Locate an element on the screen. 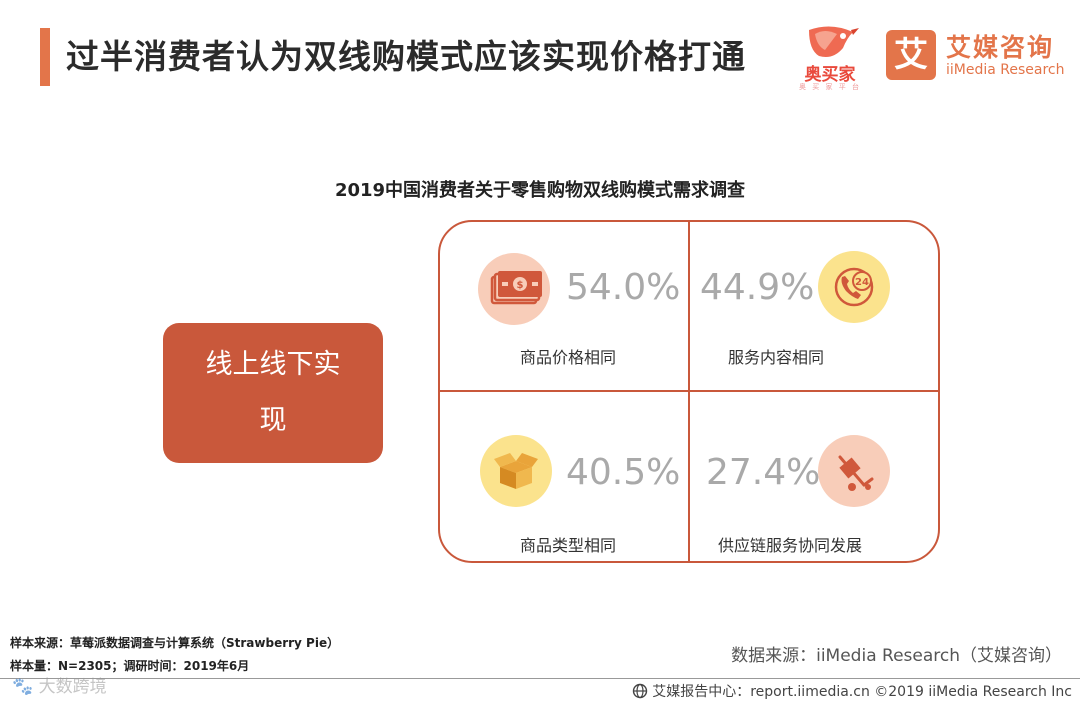 The image size is (1080, 703). quadrant-divider-horizontal is located at coordinates (689, 391).